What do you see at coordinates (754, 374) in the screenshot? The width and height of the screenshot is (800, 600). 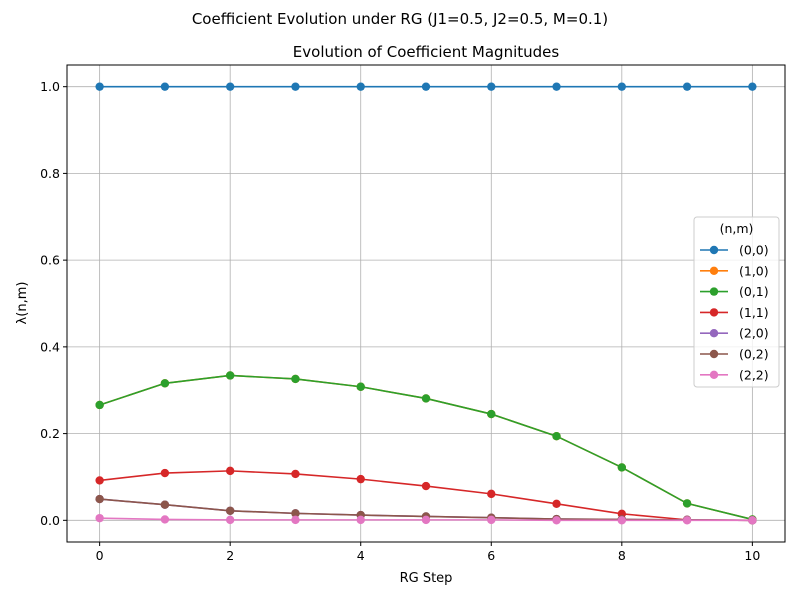 I see `legend-label: (2,2)` at bounding box center [754, 374].